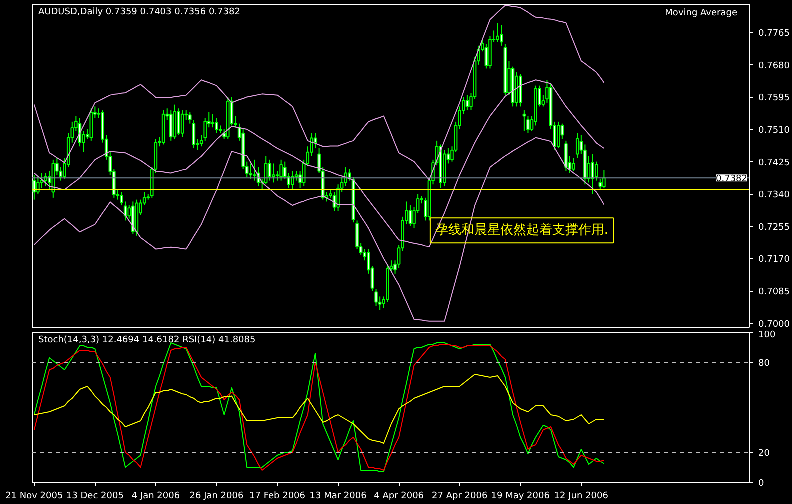  Describe the element at coordinates (774, 131) in the screenshot. I see `y-tick-label: 0.7510` at that location.